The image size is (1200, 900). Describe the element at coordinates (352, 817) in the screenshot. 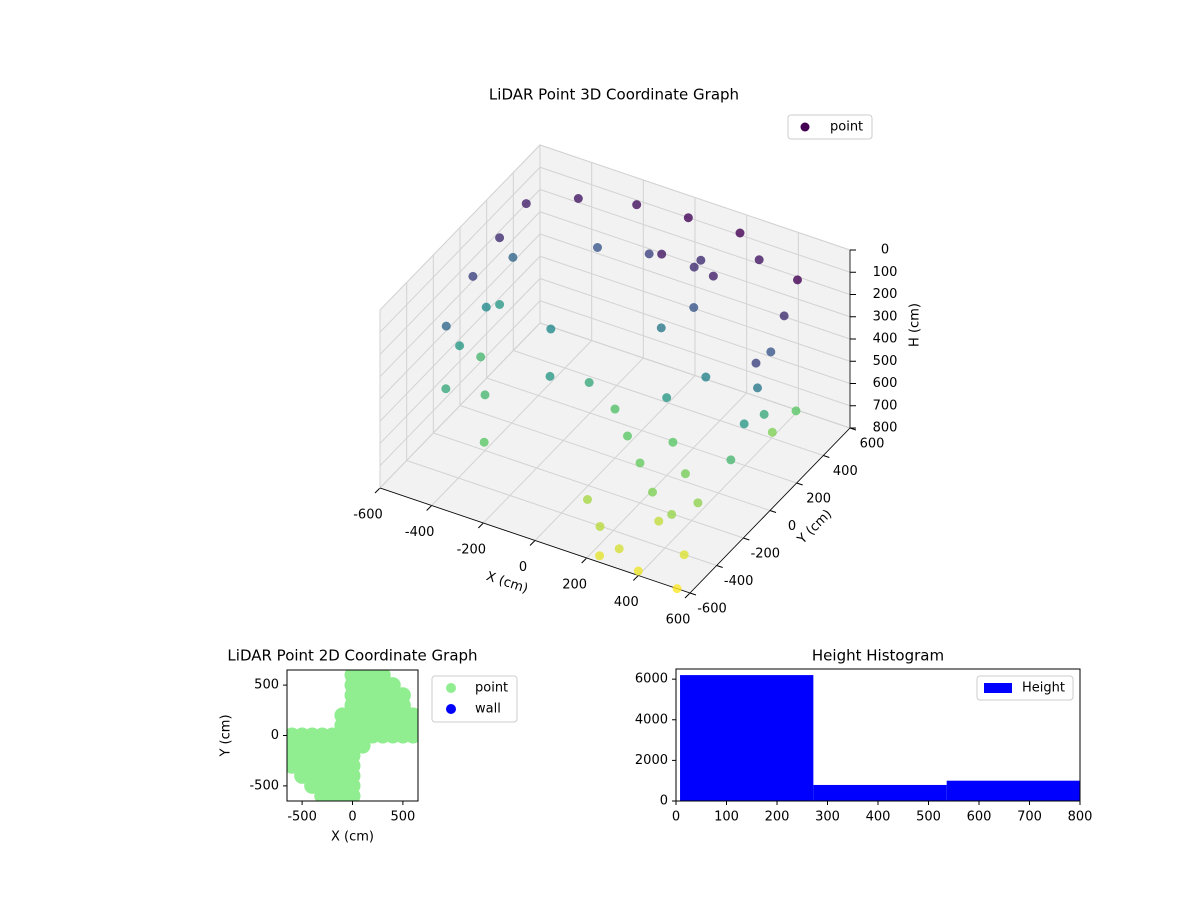

I see `x-tick-label: 0` at that location.